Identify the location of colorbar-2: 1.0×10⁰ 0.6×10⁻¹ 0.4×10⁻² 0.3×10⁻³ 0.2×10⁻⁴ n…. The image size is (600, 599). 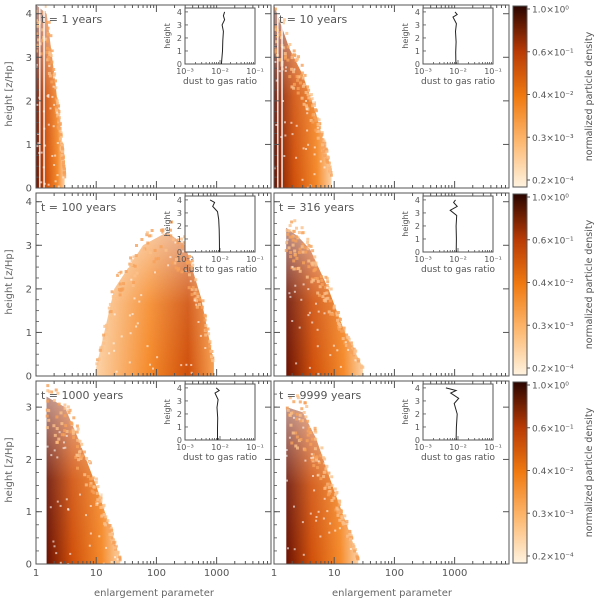
(553, 472).